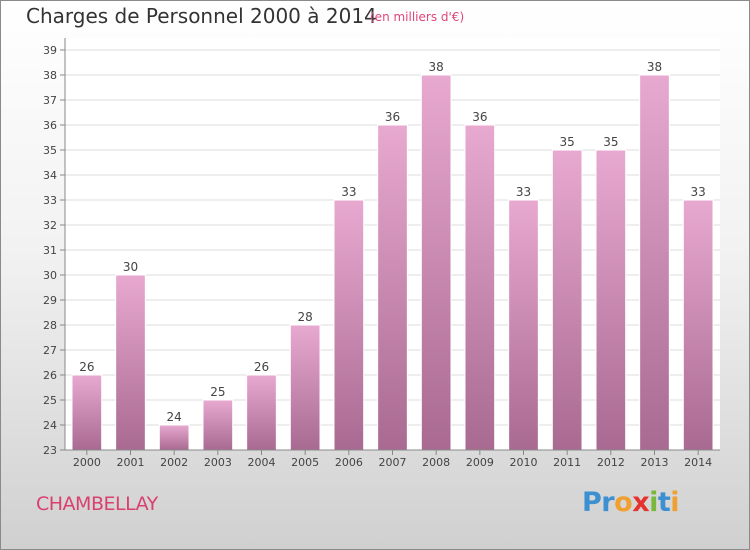 The width and height of the screenshot is (750, 550). Describe the element at coordinates (436, 262) in the screenshot. I see `bar-2008` at that location.